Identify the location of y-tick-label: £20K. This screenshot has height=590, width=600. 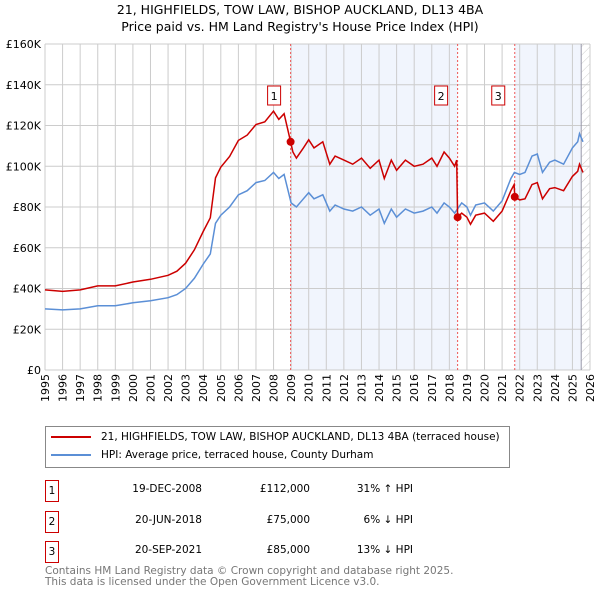
(27, 329).